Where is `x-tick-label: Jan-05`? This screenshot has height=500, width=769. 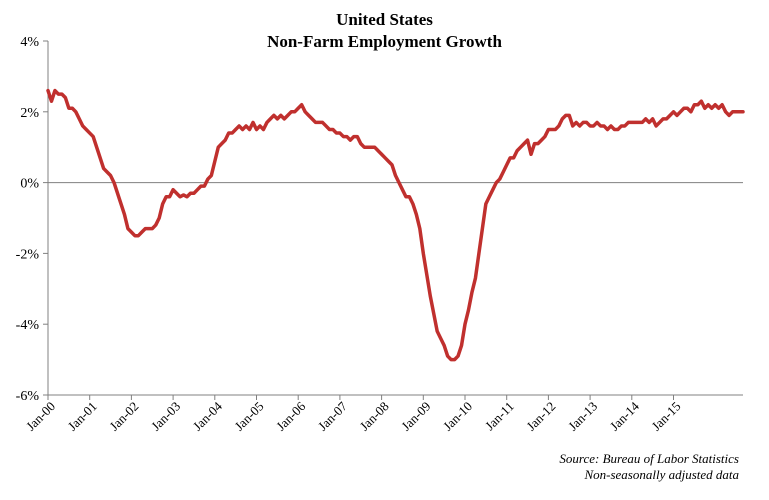 x-tick-label: Jan-05 is located at coordinates (248, 416).